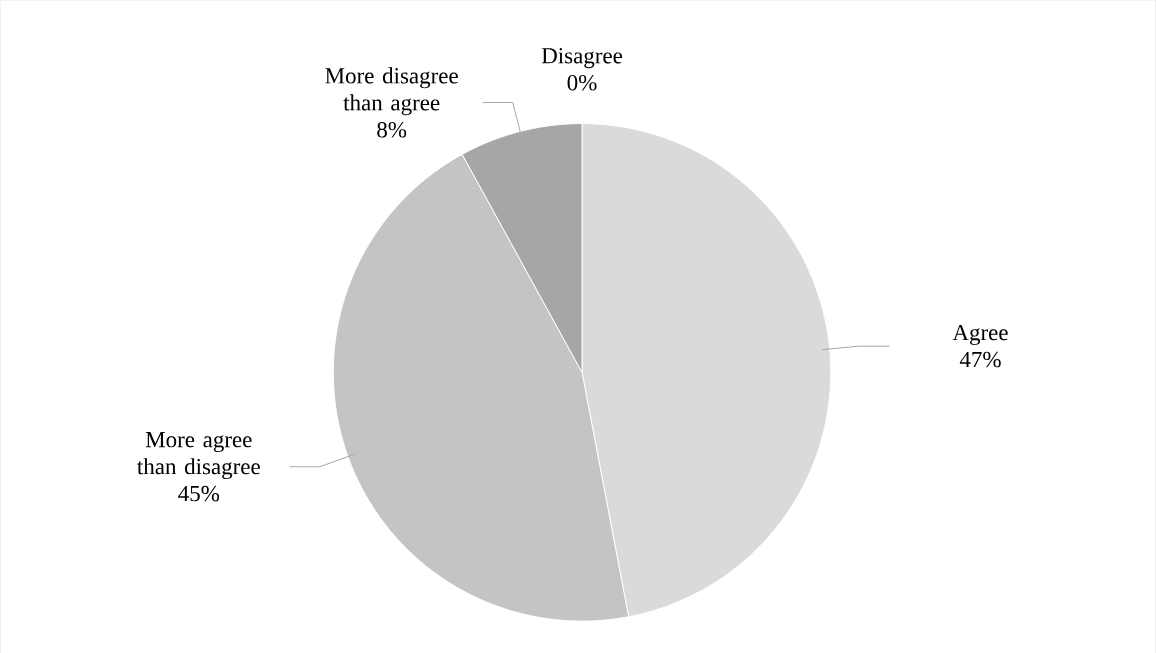 This screenshot has width=1156, height=653. Describe the element at coordinates (199, 493) in the screenshot. I see `data-label: 45%` at that location.